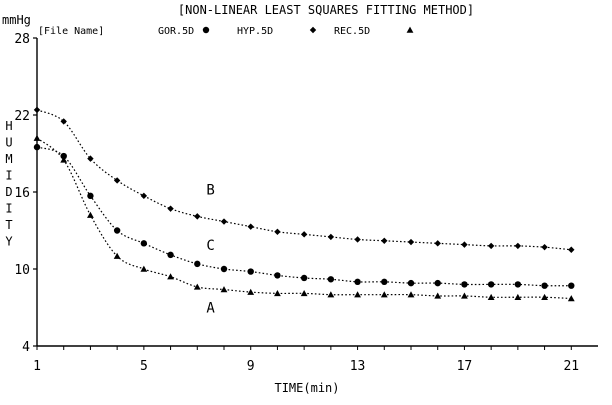 This screenshot has height=405, width=612. What do you see at coordinates (571, 366) in the screenshot?
I see `x-tick-label: 21` at bounding box center [571, 366].